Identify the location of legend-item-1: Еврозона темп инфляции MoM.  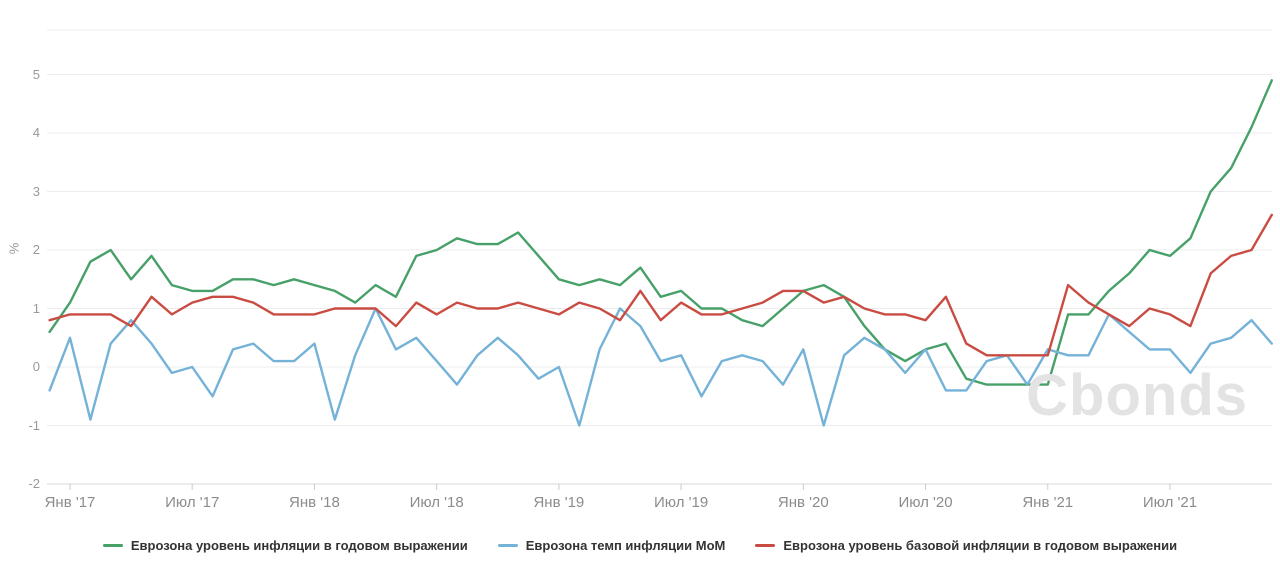
(611, 545).